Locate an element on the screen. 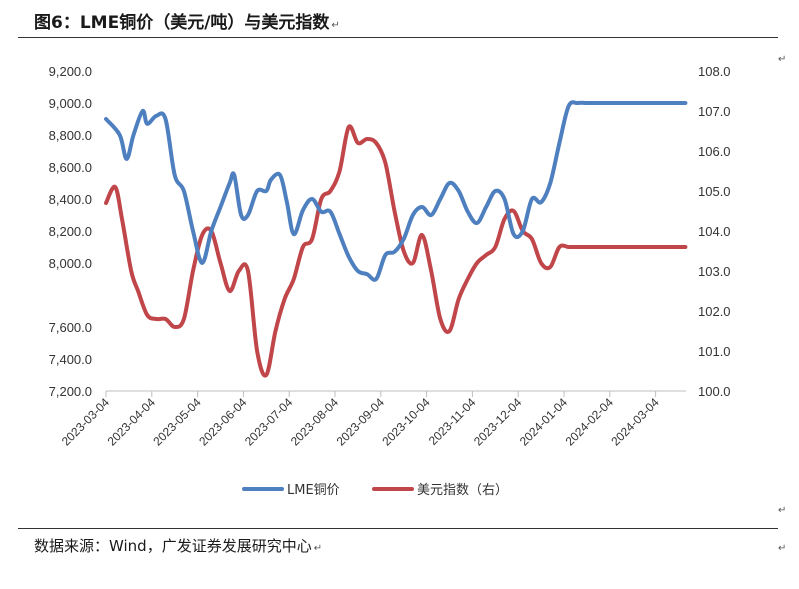 The image size is (799, 589). x-tick-label: 2023-12-04 is located at coordinates (498, 422).